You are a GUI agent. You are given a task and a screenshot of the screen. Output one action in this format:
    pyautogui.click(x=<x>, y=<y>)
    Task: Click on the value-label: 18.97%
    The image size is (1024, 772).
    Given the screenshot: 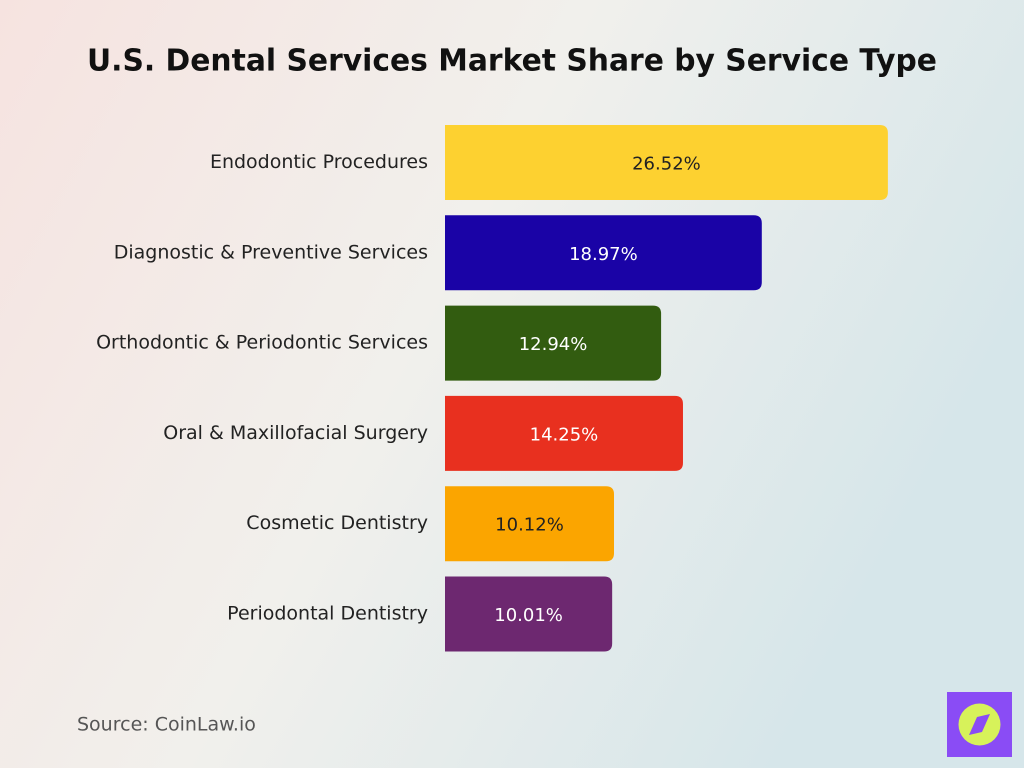 What is the action you would take?
    pyautogui.click(x=603, y=254)
    